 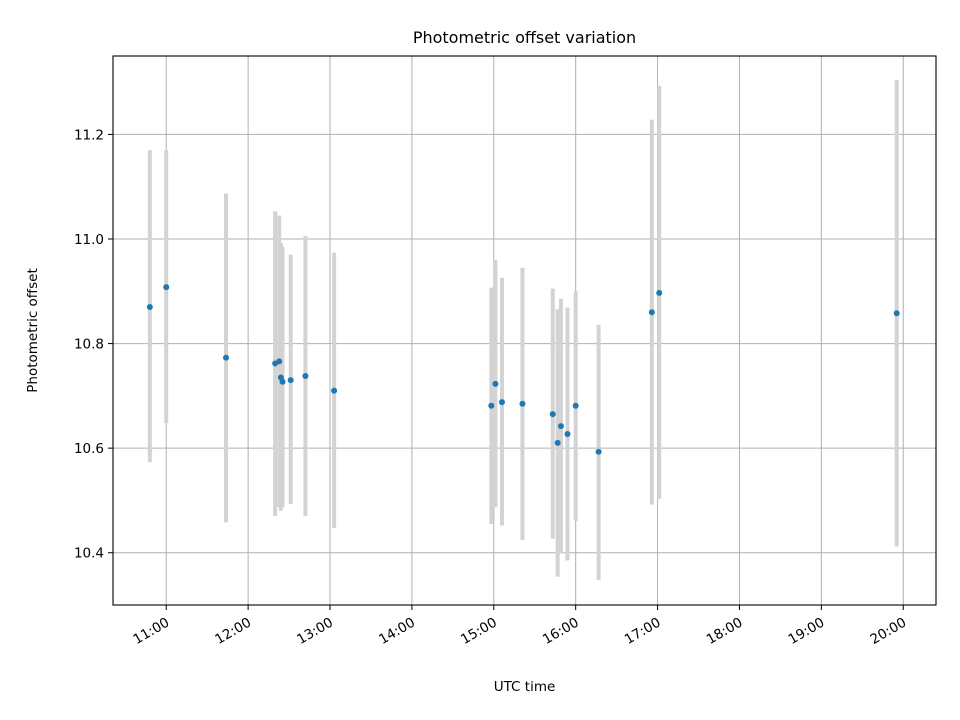 What do you see at coordinates (561, 631) in the screenshot?
I see `x-tick-label: 16:00` at bounding box center [561, 631].